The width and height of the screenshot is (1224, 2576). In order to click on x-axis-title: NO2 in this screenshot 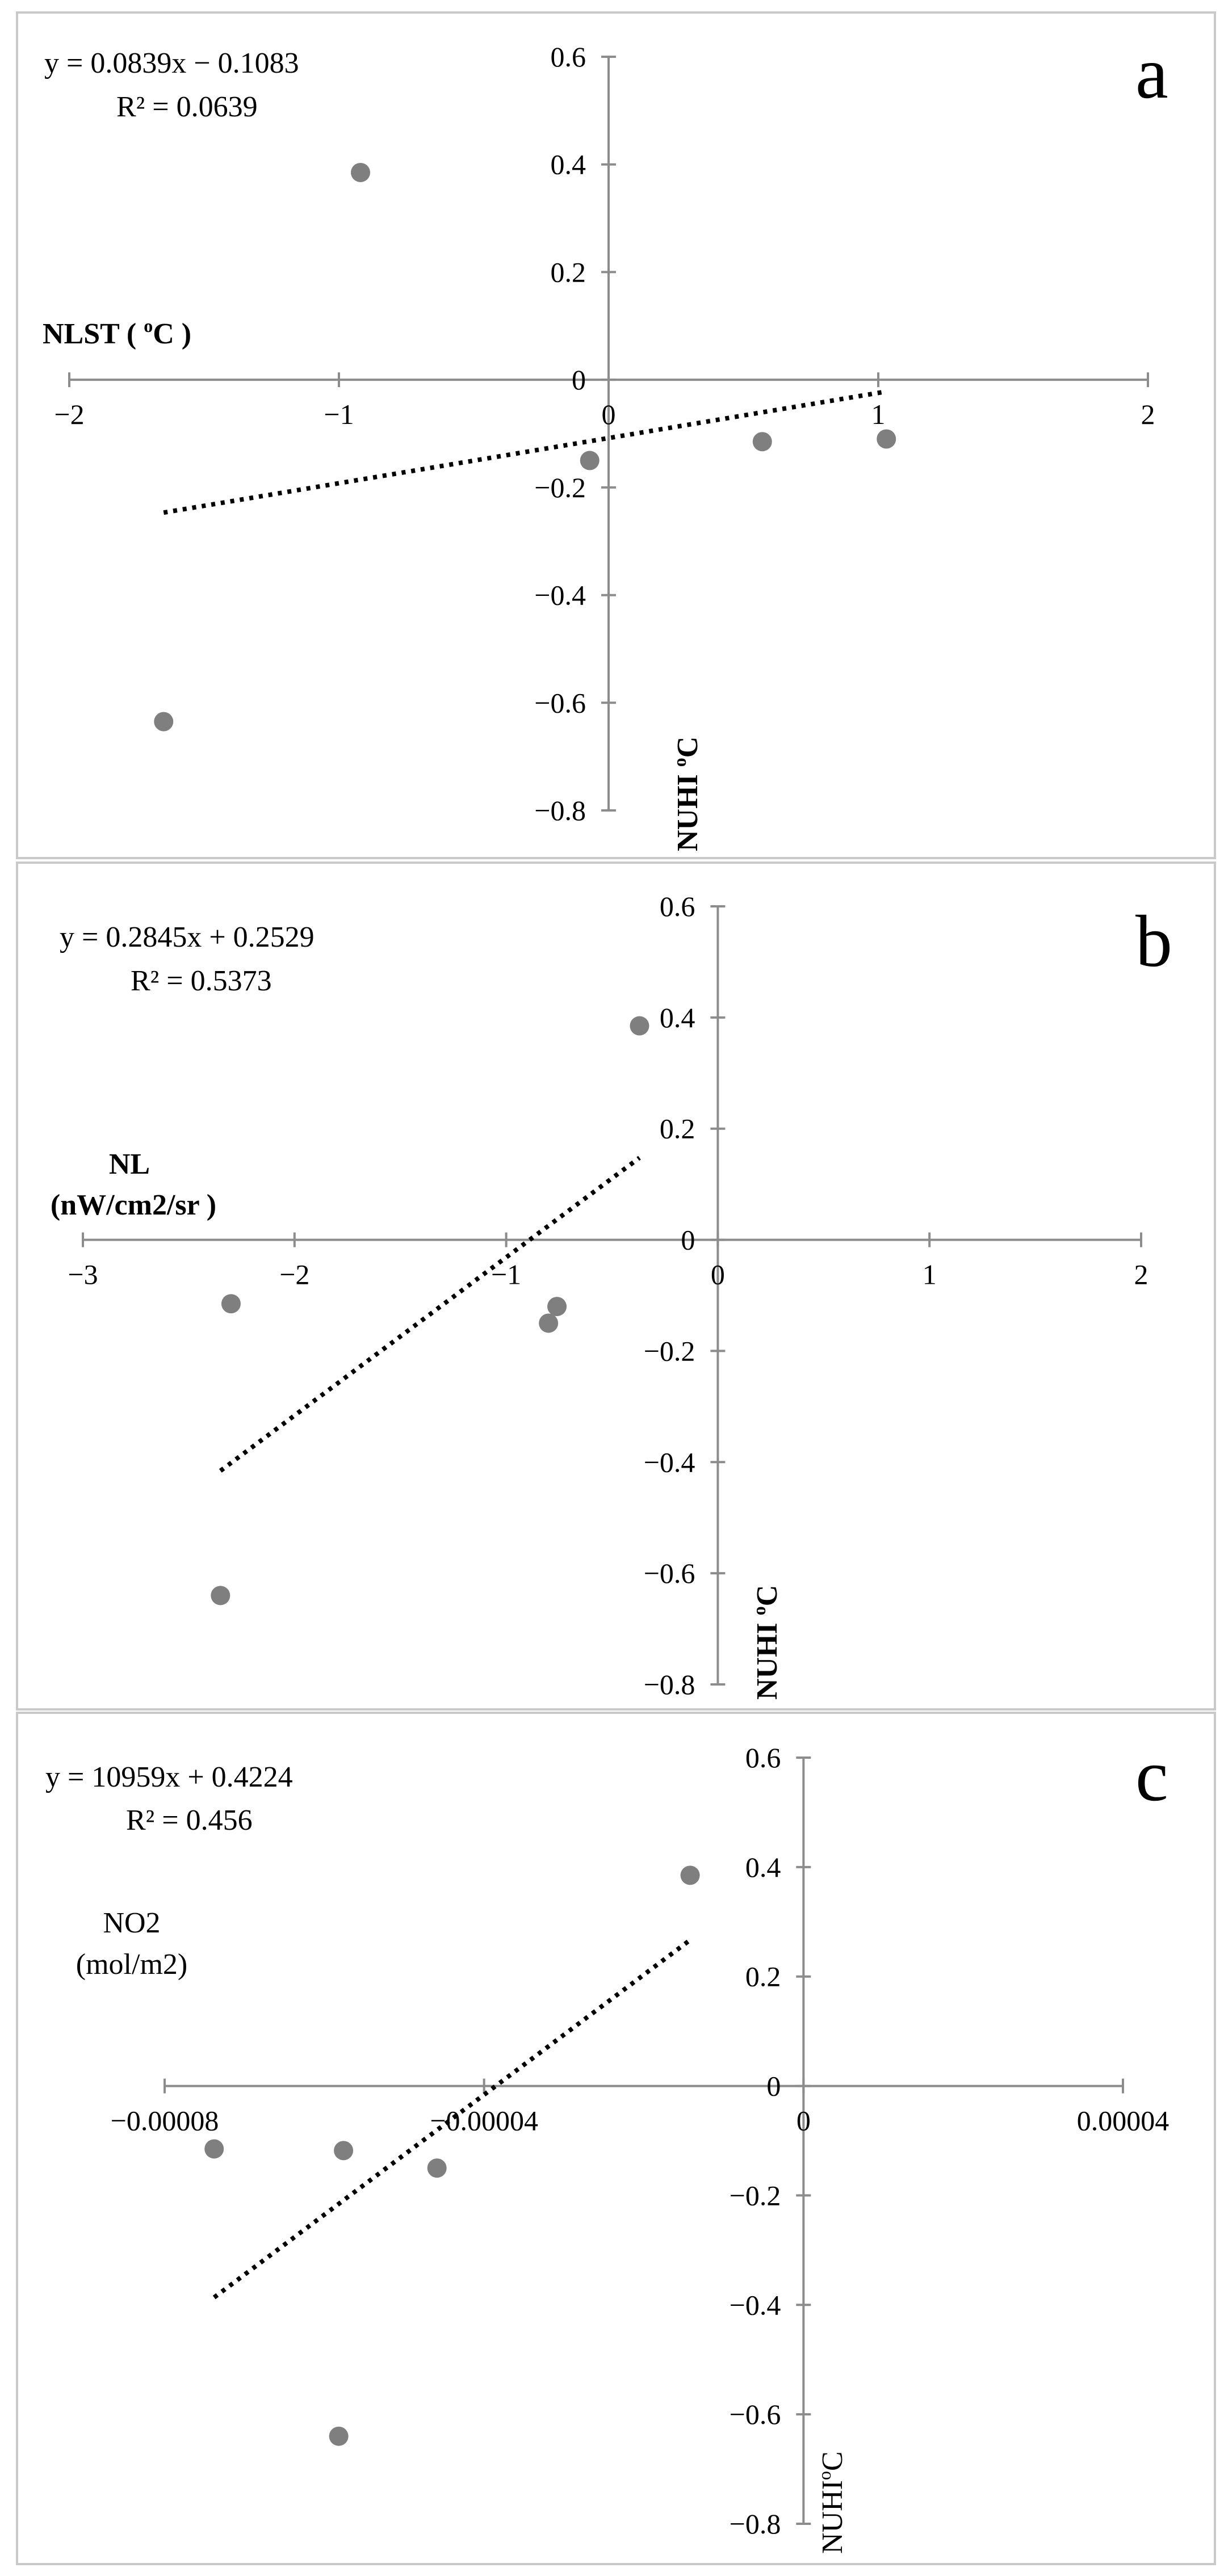, I will do `click(131, 1923)`.